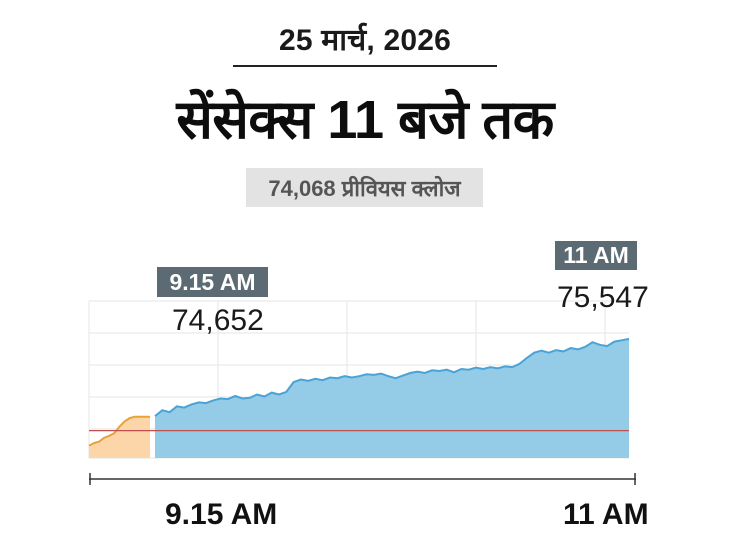  What do you see at coordinates (596, 255) in the screenshot?
I see `end-time-tag: 11 AM` at bounding box center [596, 255].